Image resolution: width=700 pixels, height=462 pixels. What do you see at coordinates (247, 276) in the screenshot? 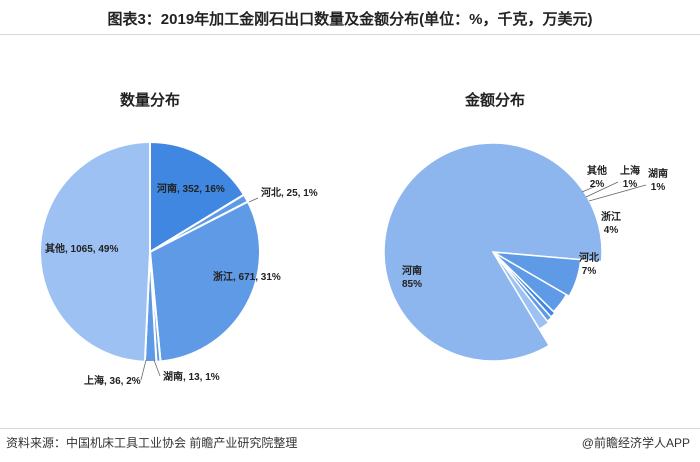
I see `quantity-label-2: 浙江, 671, 31%` at bounding box center [247, 276].